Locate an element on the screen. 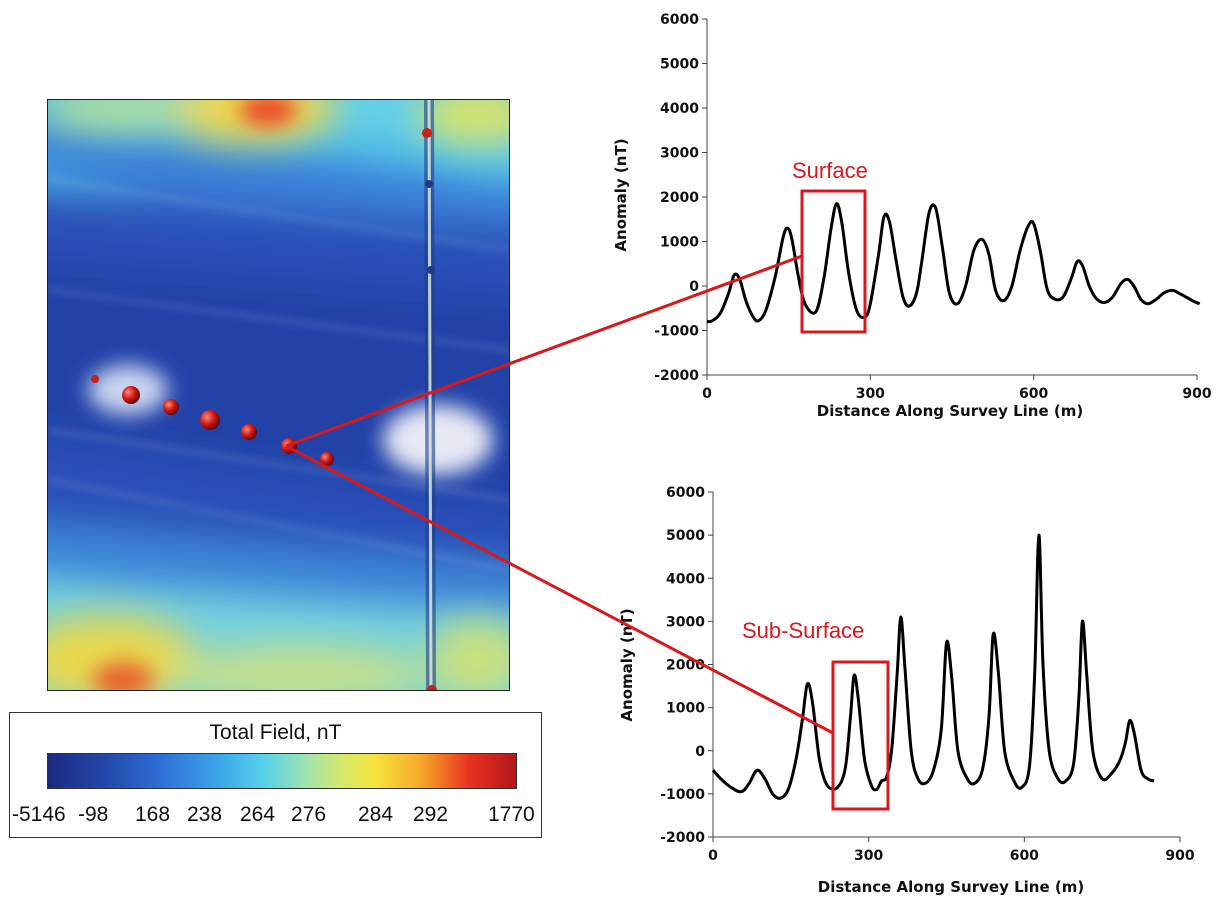 Image resolution: width=1232 pixels, height=905 pixels. legend-tick: 276 is located at coordinates (309, 814).